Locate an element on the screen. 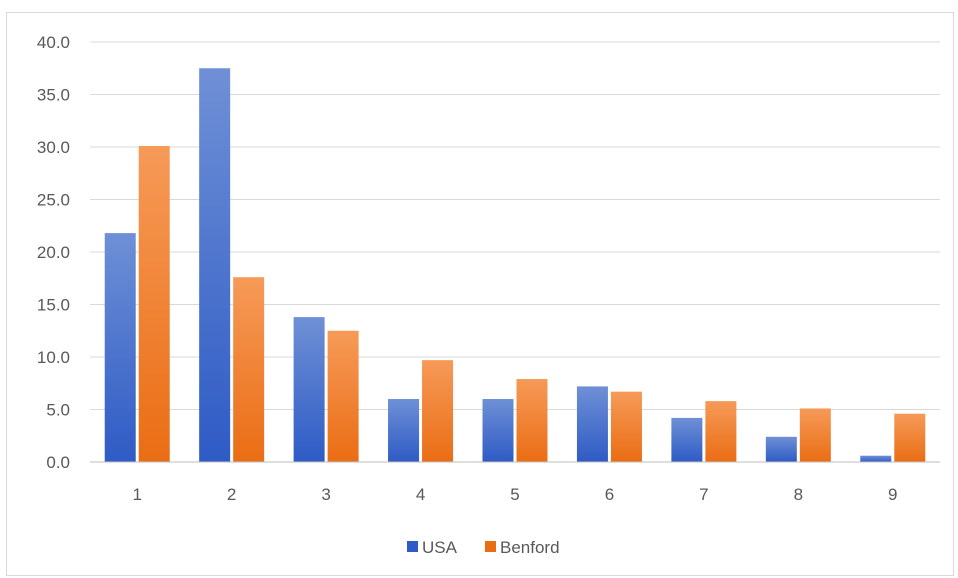  legend: USA Benford is located at coordinates (483, 547).